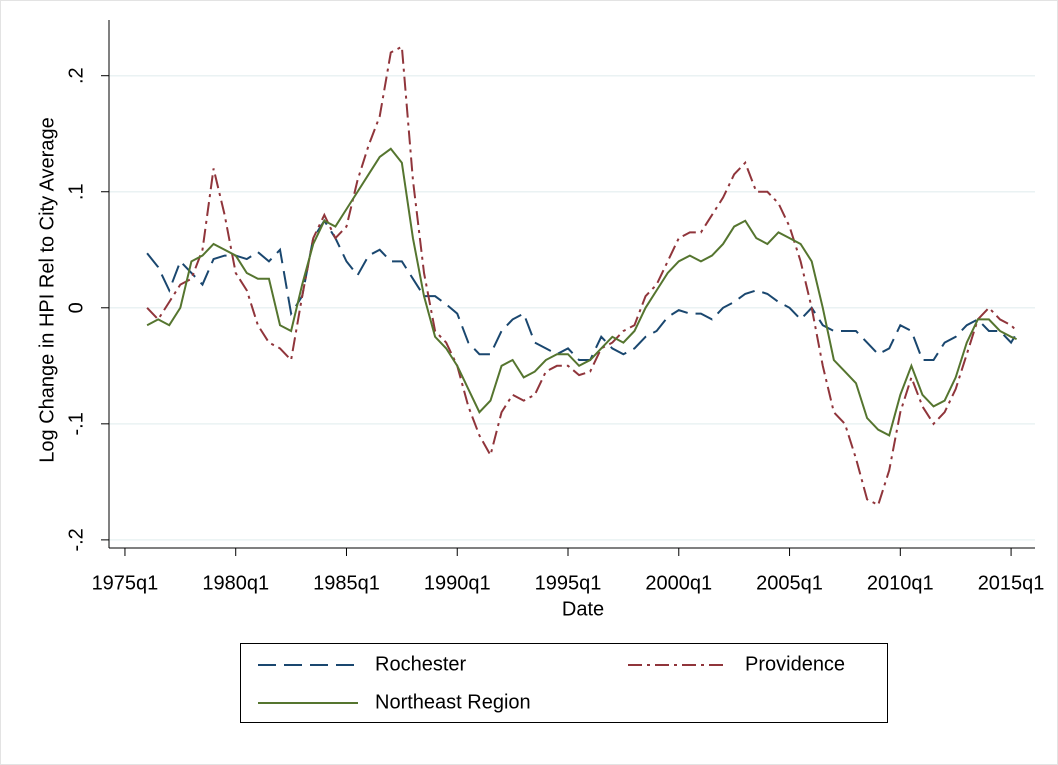  What do you see at coordinates (1011, 583) in the screenshot?
I see `x-tick-label: 2015q1` at bounding box center [1011, 583].